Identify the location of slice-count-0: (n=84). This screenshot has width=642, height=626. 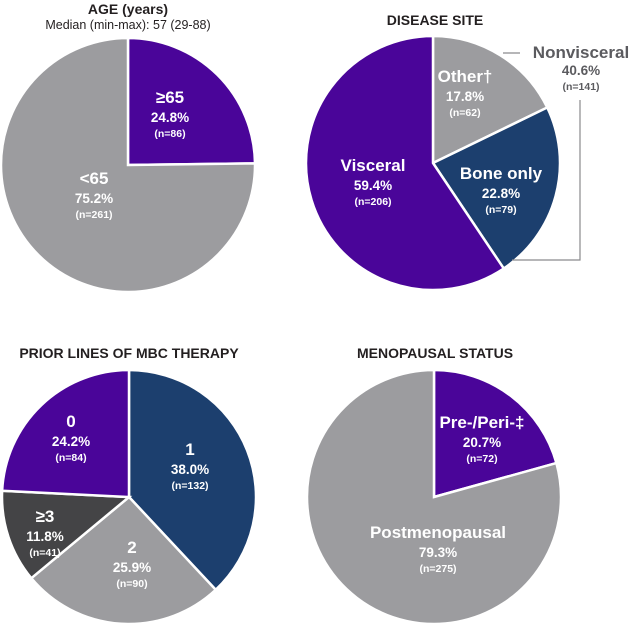
(70, 458).